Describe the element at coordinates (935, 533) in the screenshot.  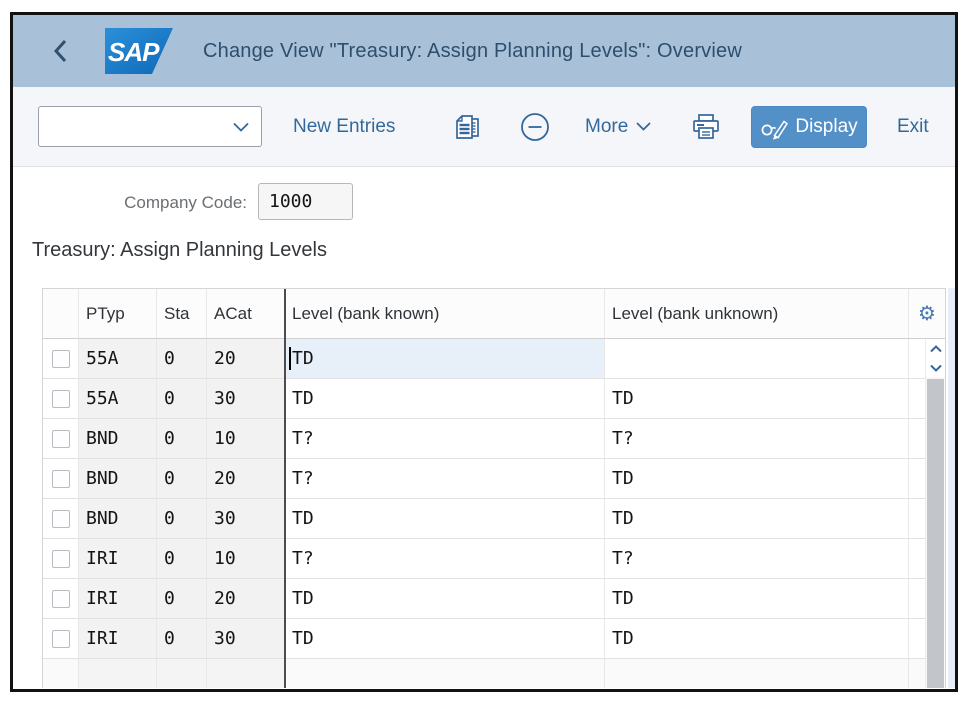
I see `scrollbar-thumb` at that location.